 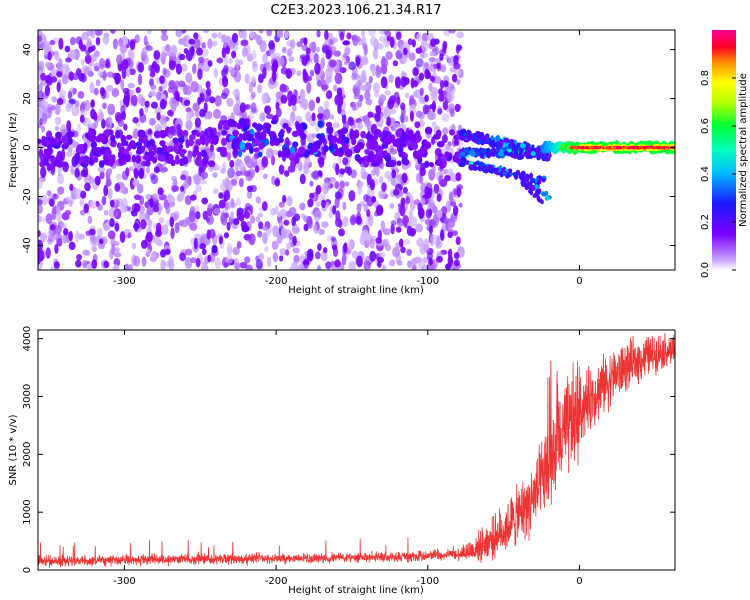 I want to click on colorbar-tick-label: 0.4, so click(x=705, y=174).